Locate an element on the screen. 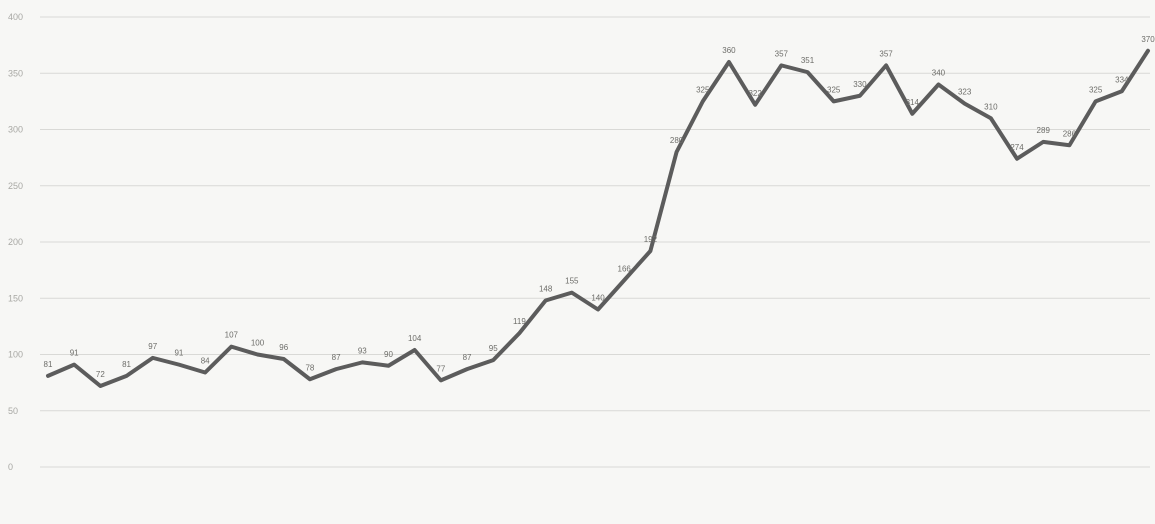  data-label: 166 is located at coordinates (625, 268).